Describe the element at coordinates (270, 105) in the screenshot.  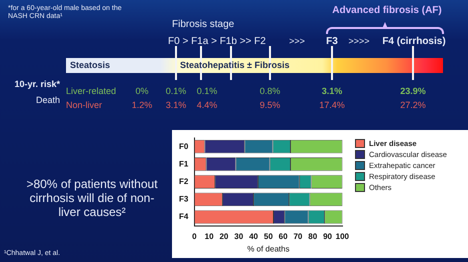
I see `text: 9.5%` at that location.